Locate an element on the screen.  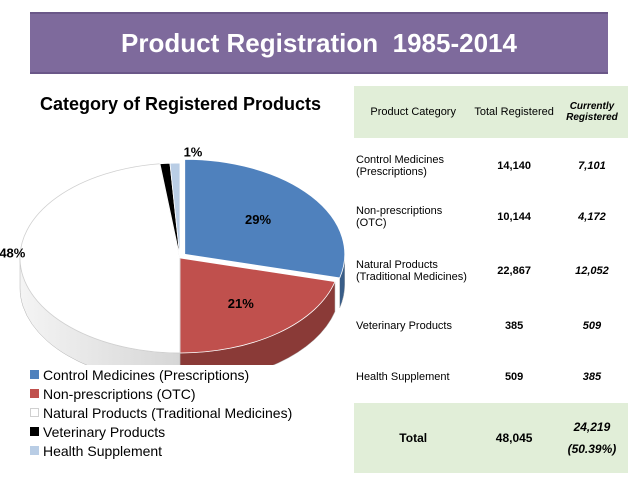
page-title: Product Registration 1985-2014 is located at coordinates (319, 42).